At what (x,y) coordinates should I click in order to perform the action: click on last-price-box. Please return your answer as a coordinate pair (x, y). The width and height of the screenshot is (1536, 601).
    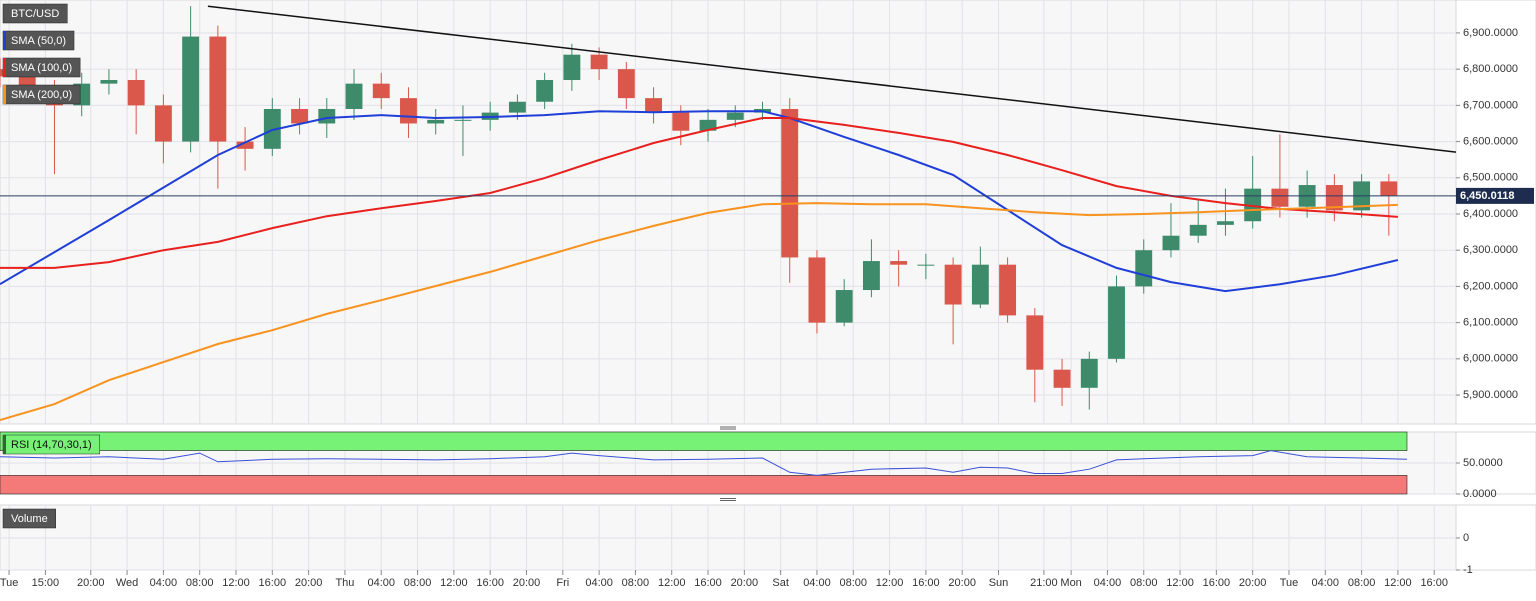
    Looking at the image, I should click on (1495, 195).